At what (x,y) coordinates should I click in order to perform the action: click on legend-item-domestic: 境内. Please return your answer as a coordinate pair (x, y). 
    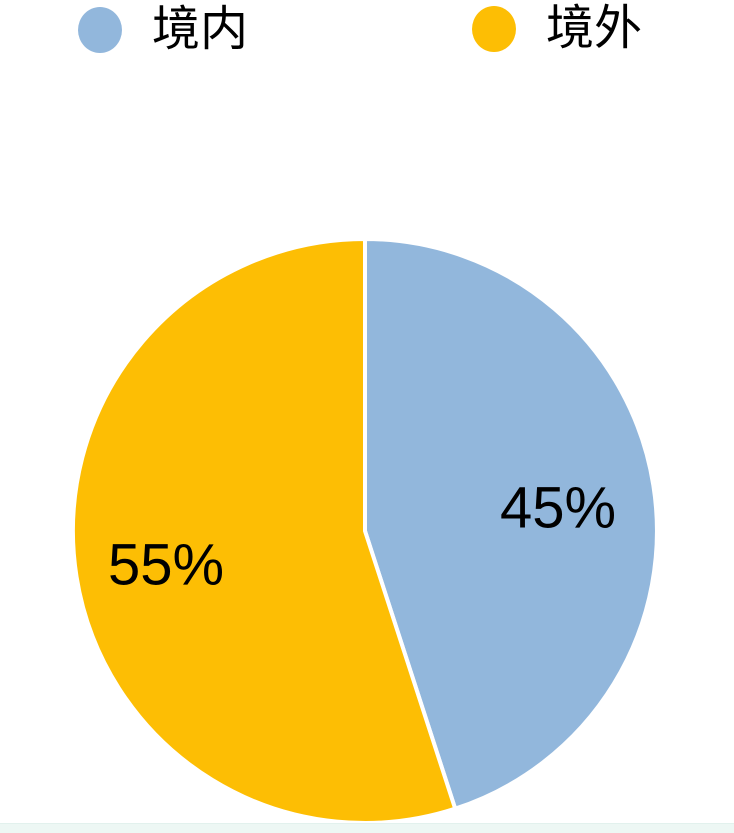
    Looking at the image, I should click on (163, 30).